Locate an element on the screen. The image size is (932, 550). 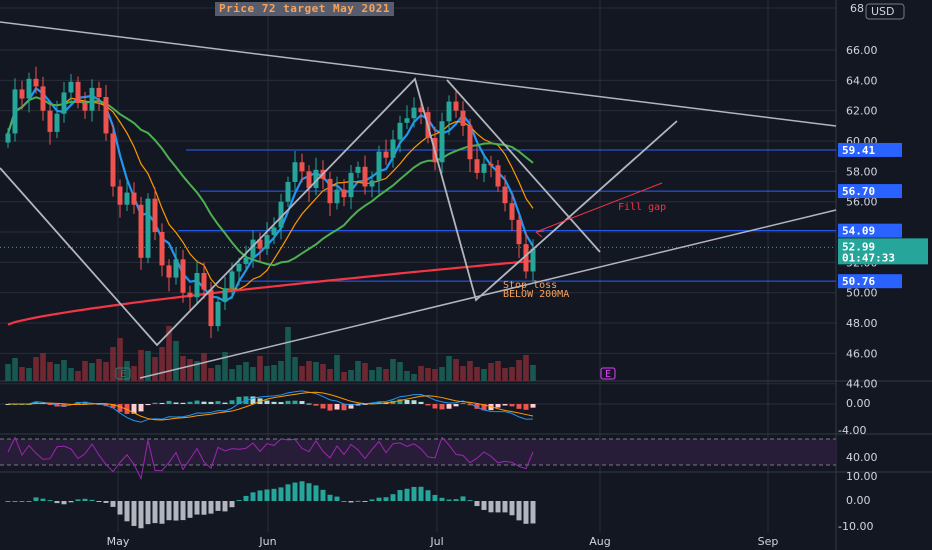
volume-bars is located at coordinates (270, 353).